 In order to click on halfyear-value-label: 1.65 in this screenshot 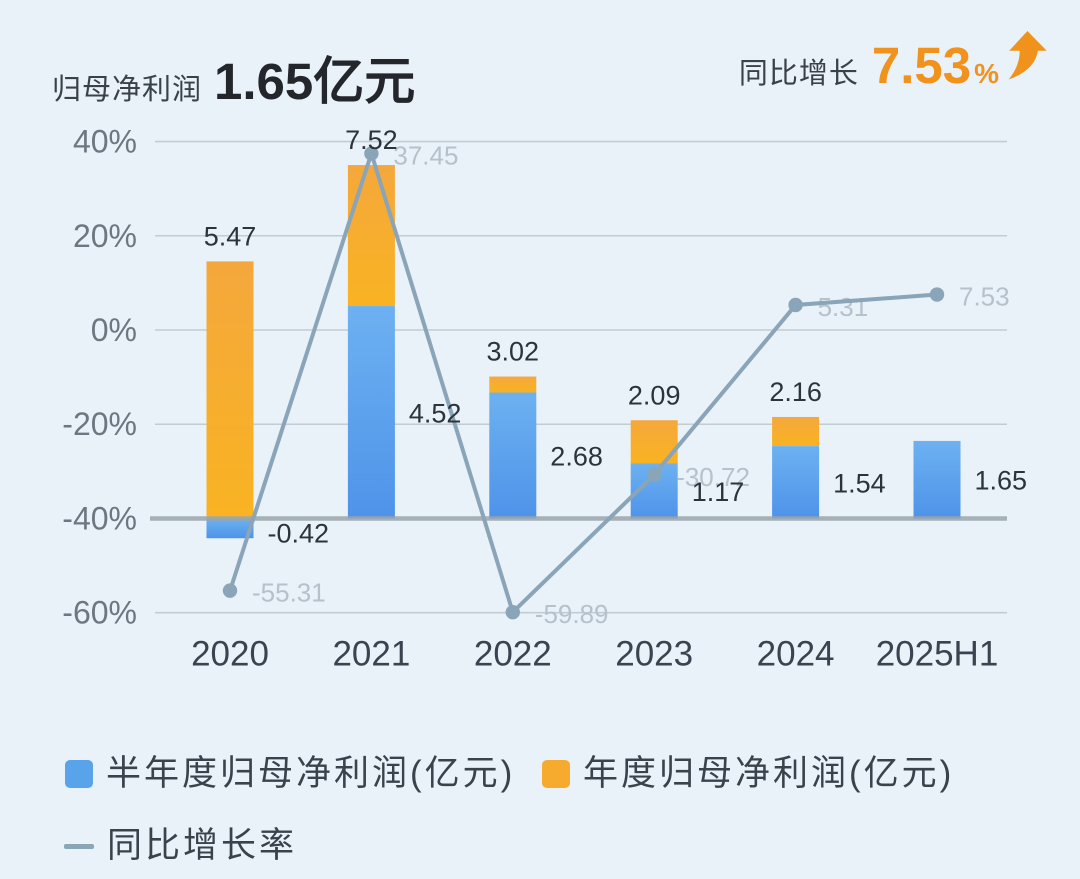, I will do `click(1001, 481)`.